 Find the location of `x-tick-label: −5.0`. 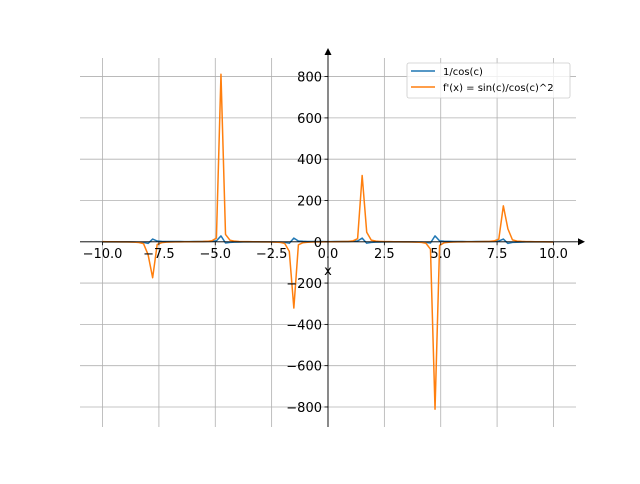

x-tick-label: −5.0 is located at coordinates (215, 254).